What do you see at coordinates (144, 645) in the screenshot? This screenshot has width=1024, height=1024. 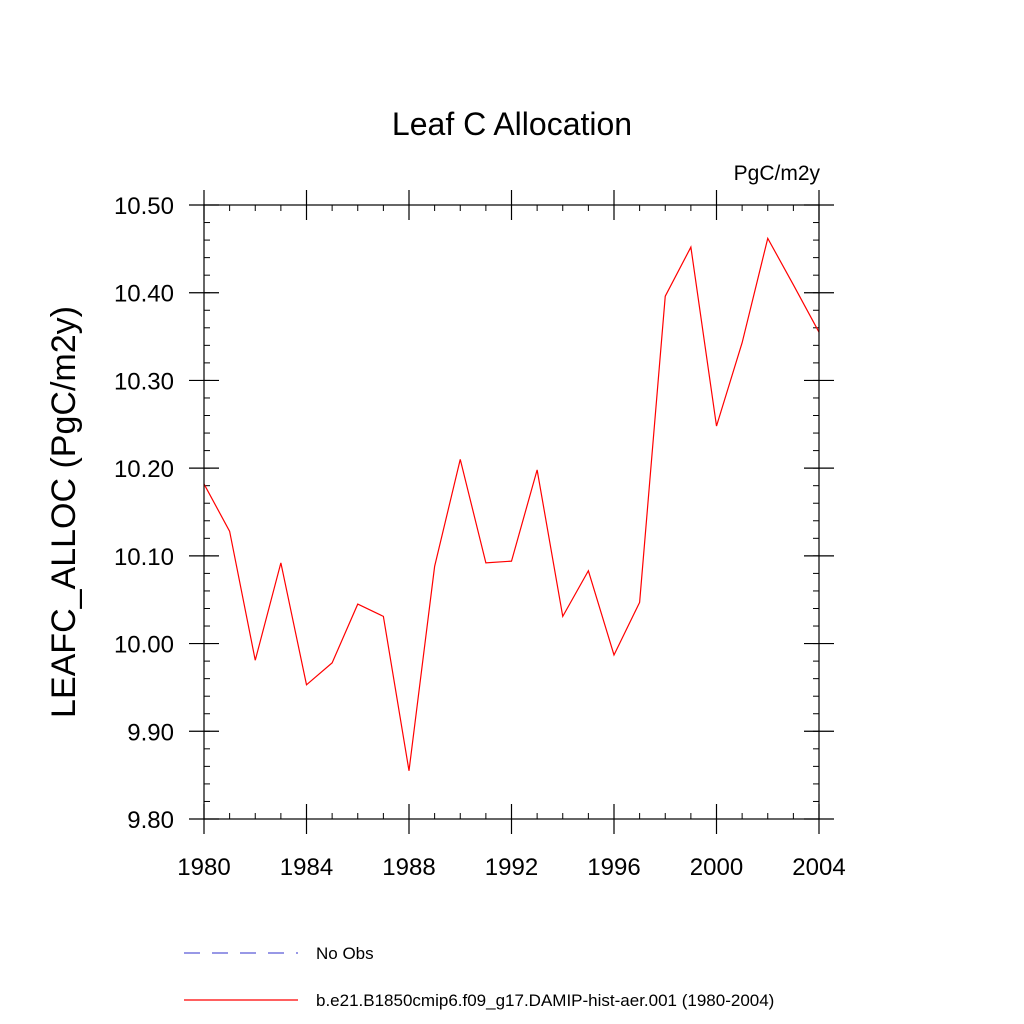 I see `y-tick-label: 10.00` at bounding box center [144, 645].